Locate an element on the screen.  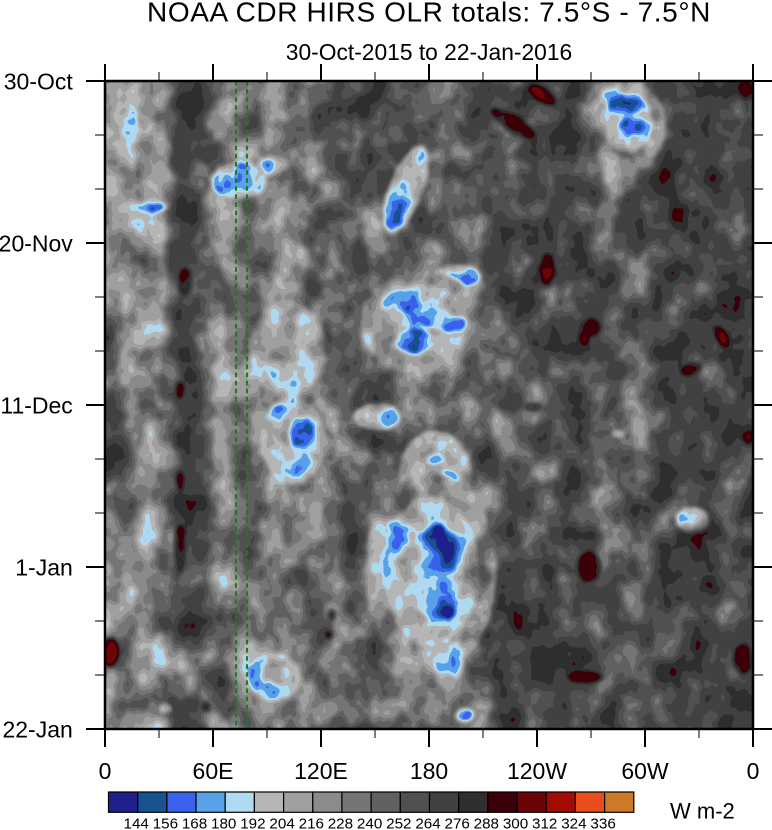
svg-text: 120W is located at coordinates (537, 771).